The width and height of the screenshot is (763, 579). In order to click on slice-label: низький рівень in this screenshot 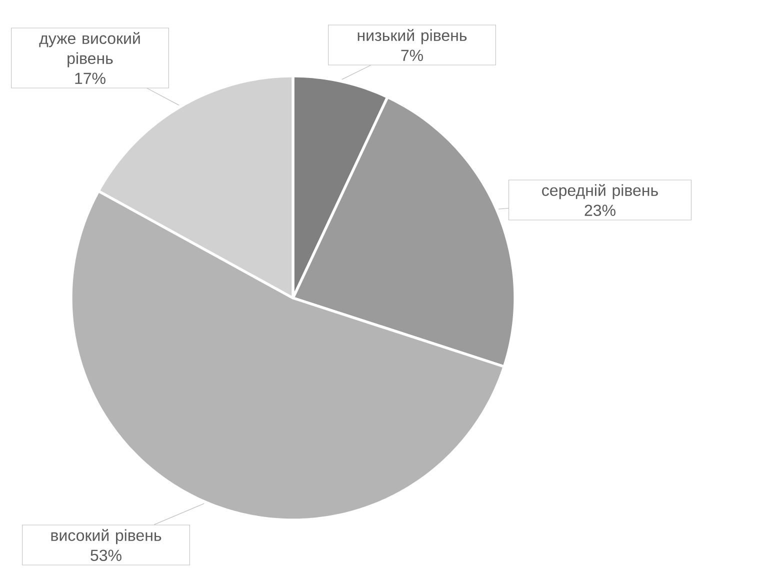, I will do `click(412, 36)`.